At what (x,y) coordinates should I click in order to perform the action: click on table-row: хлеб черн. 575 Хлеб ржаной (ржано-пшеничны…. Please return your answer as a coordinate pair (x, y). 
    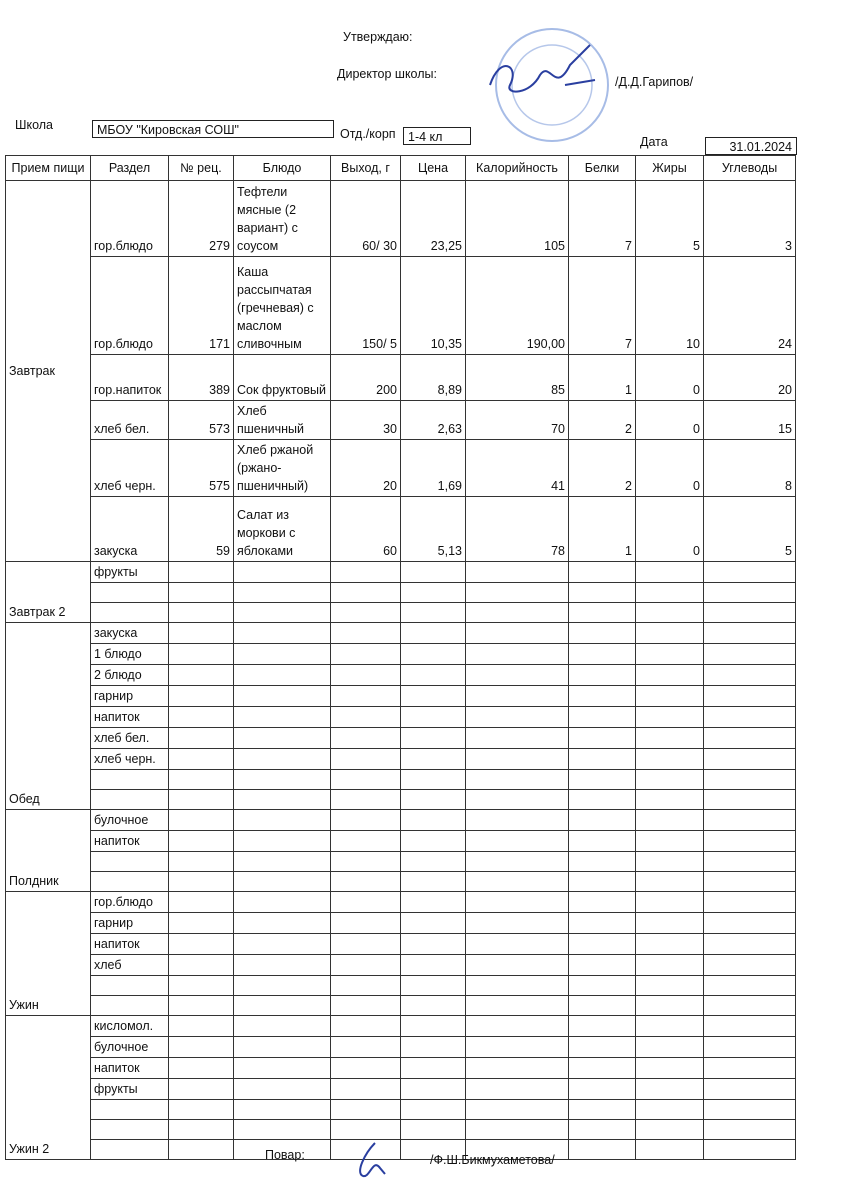
    Looking at the image, I should click on (401, 468).